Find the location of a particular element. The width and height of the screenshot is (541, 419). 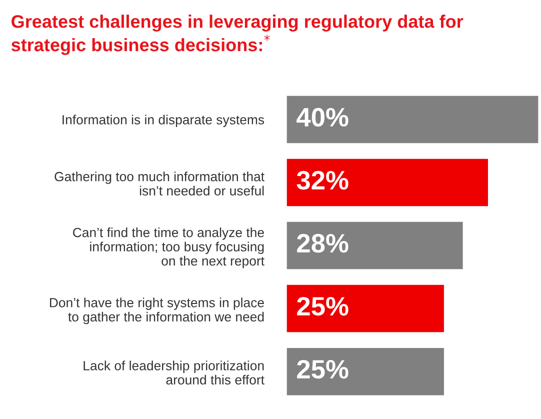

y-tick-label: Information is in disparate systems is located at coordinates (163, 121).